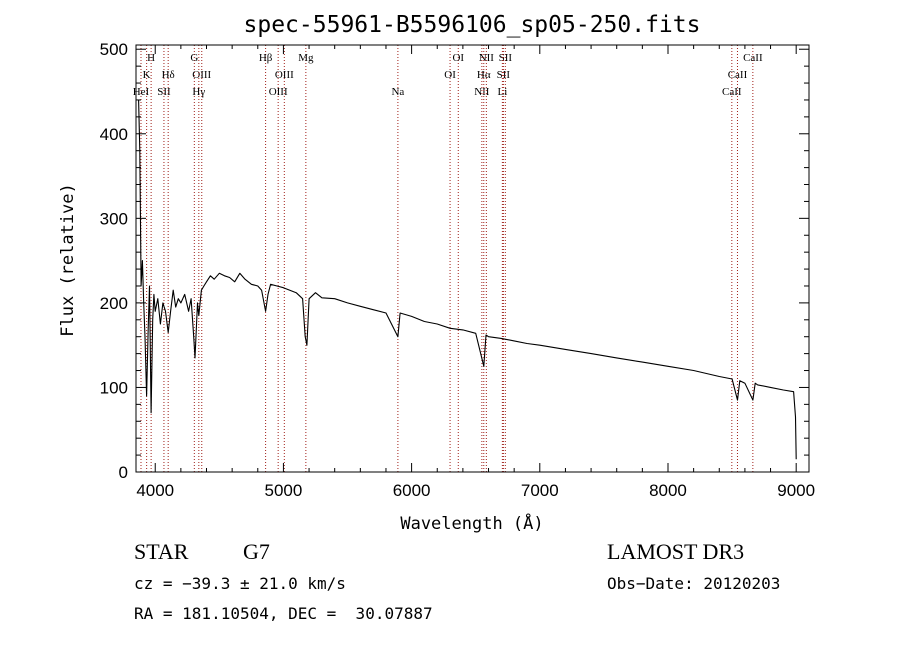  I want to click on marker-label-17: Hα, so click(484, 75).